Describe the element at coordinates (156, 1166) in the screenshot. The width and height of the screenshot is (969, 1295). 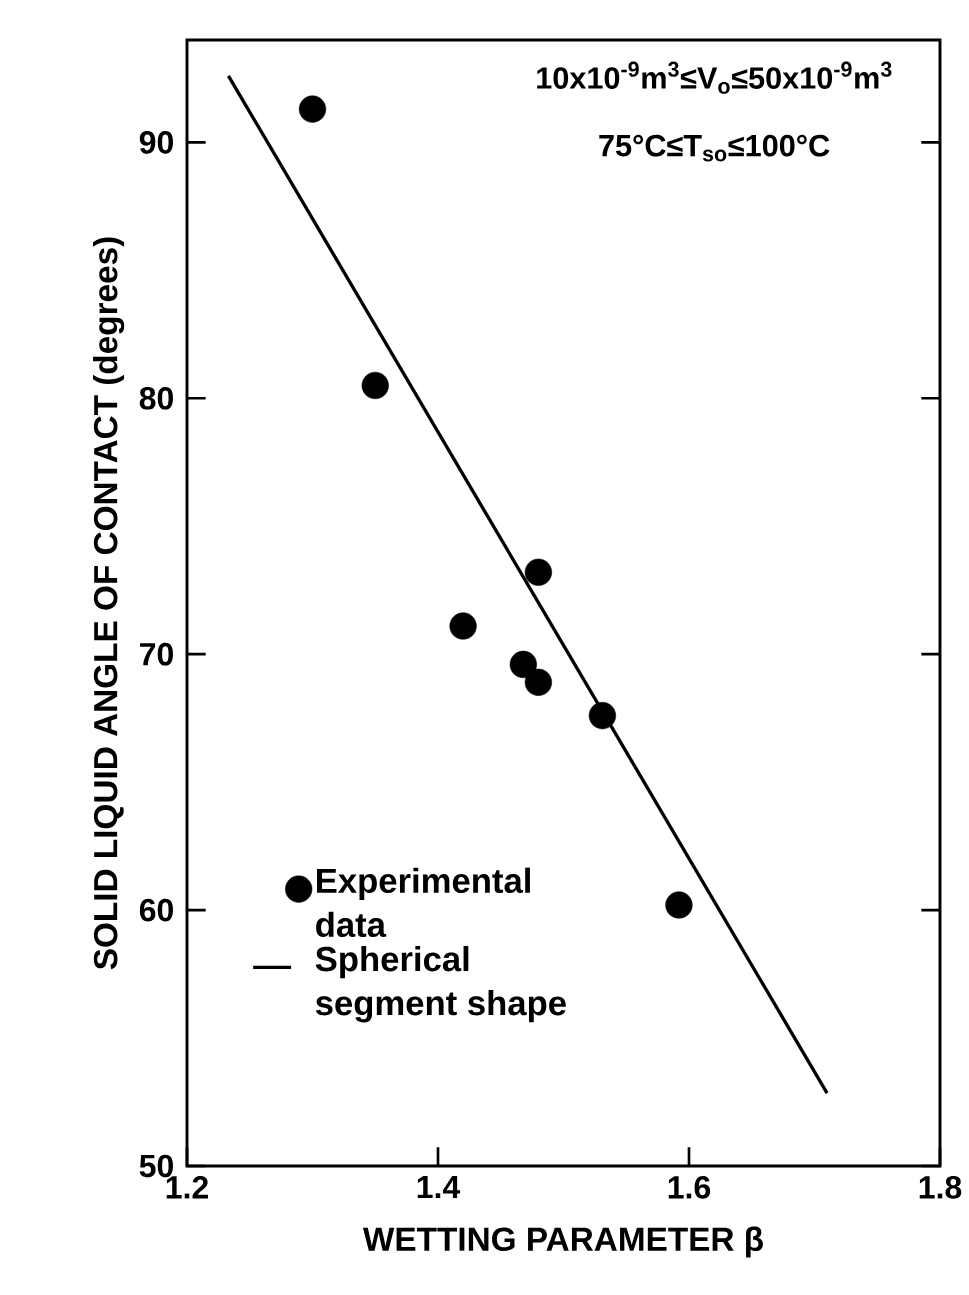
I see `y-tick-label: 50` at that location.